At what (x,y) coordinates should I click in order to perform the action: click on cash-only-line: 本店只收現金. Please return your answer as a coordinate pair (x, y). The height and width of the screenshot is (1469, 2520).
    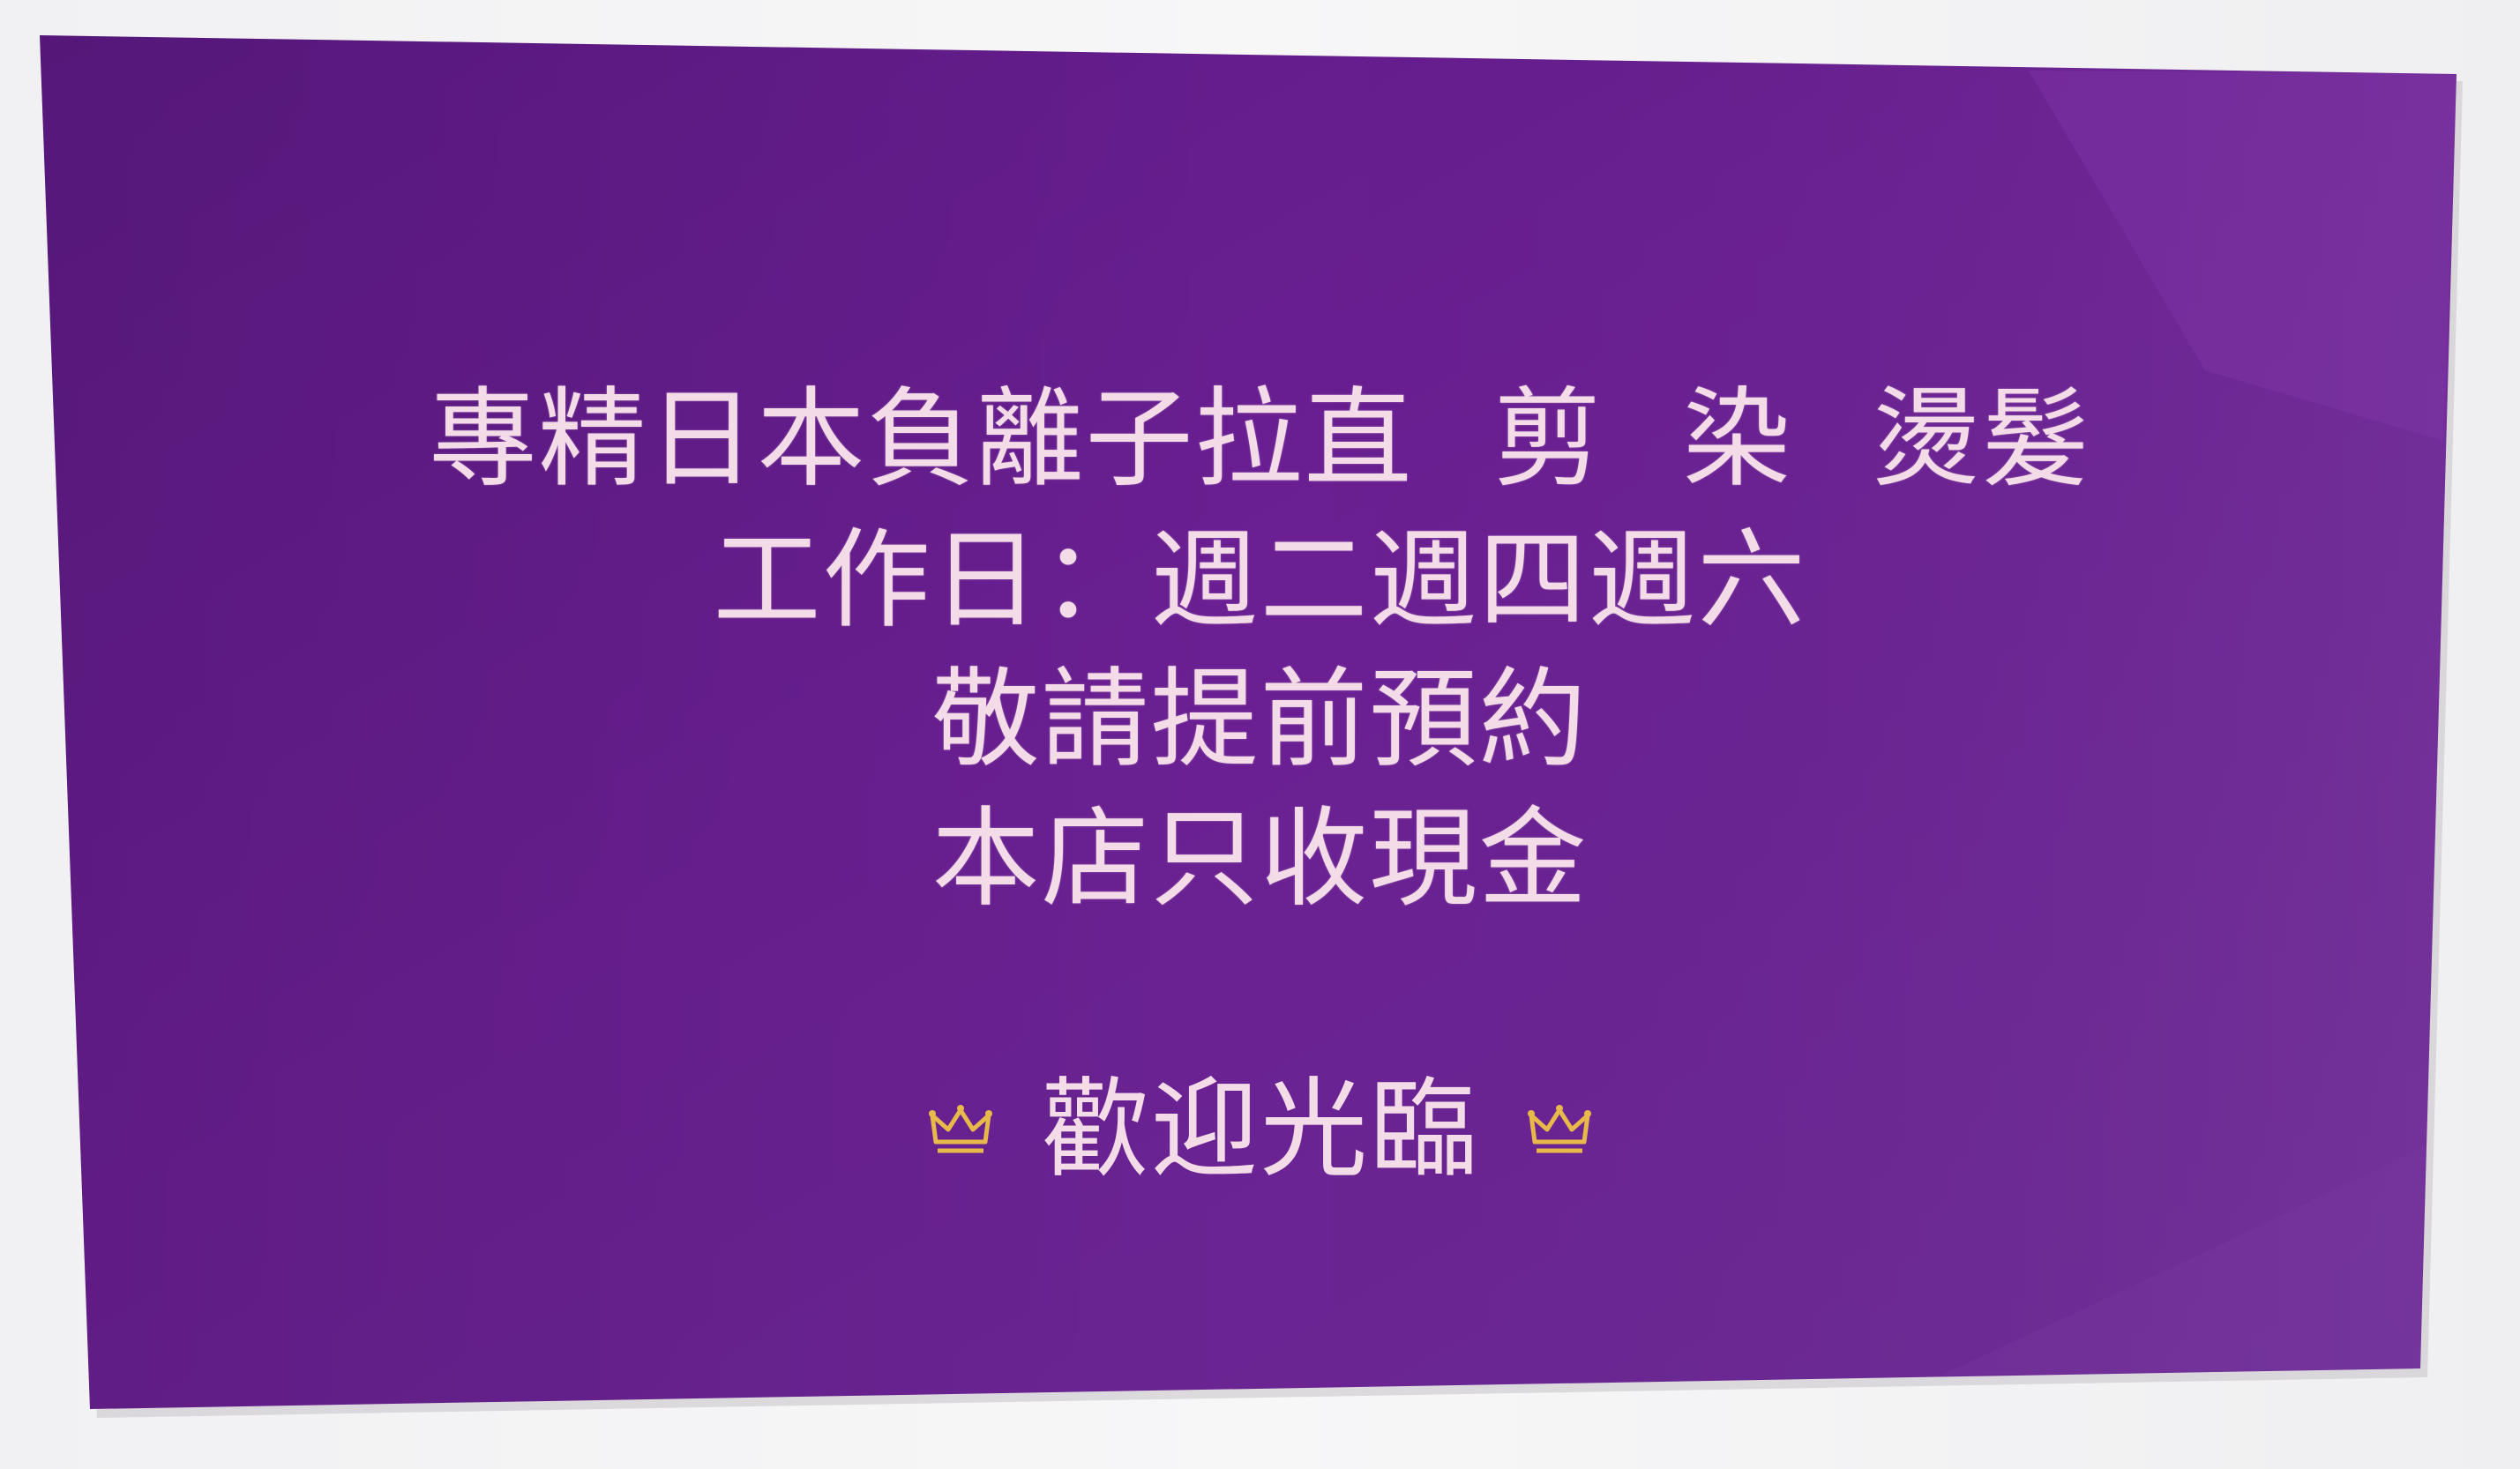
    Looking at the image, I should click on (1260, 858).